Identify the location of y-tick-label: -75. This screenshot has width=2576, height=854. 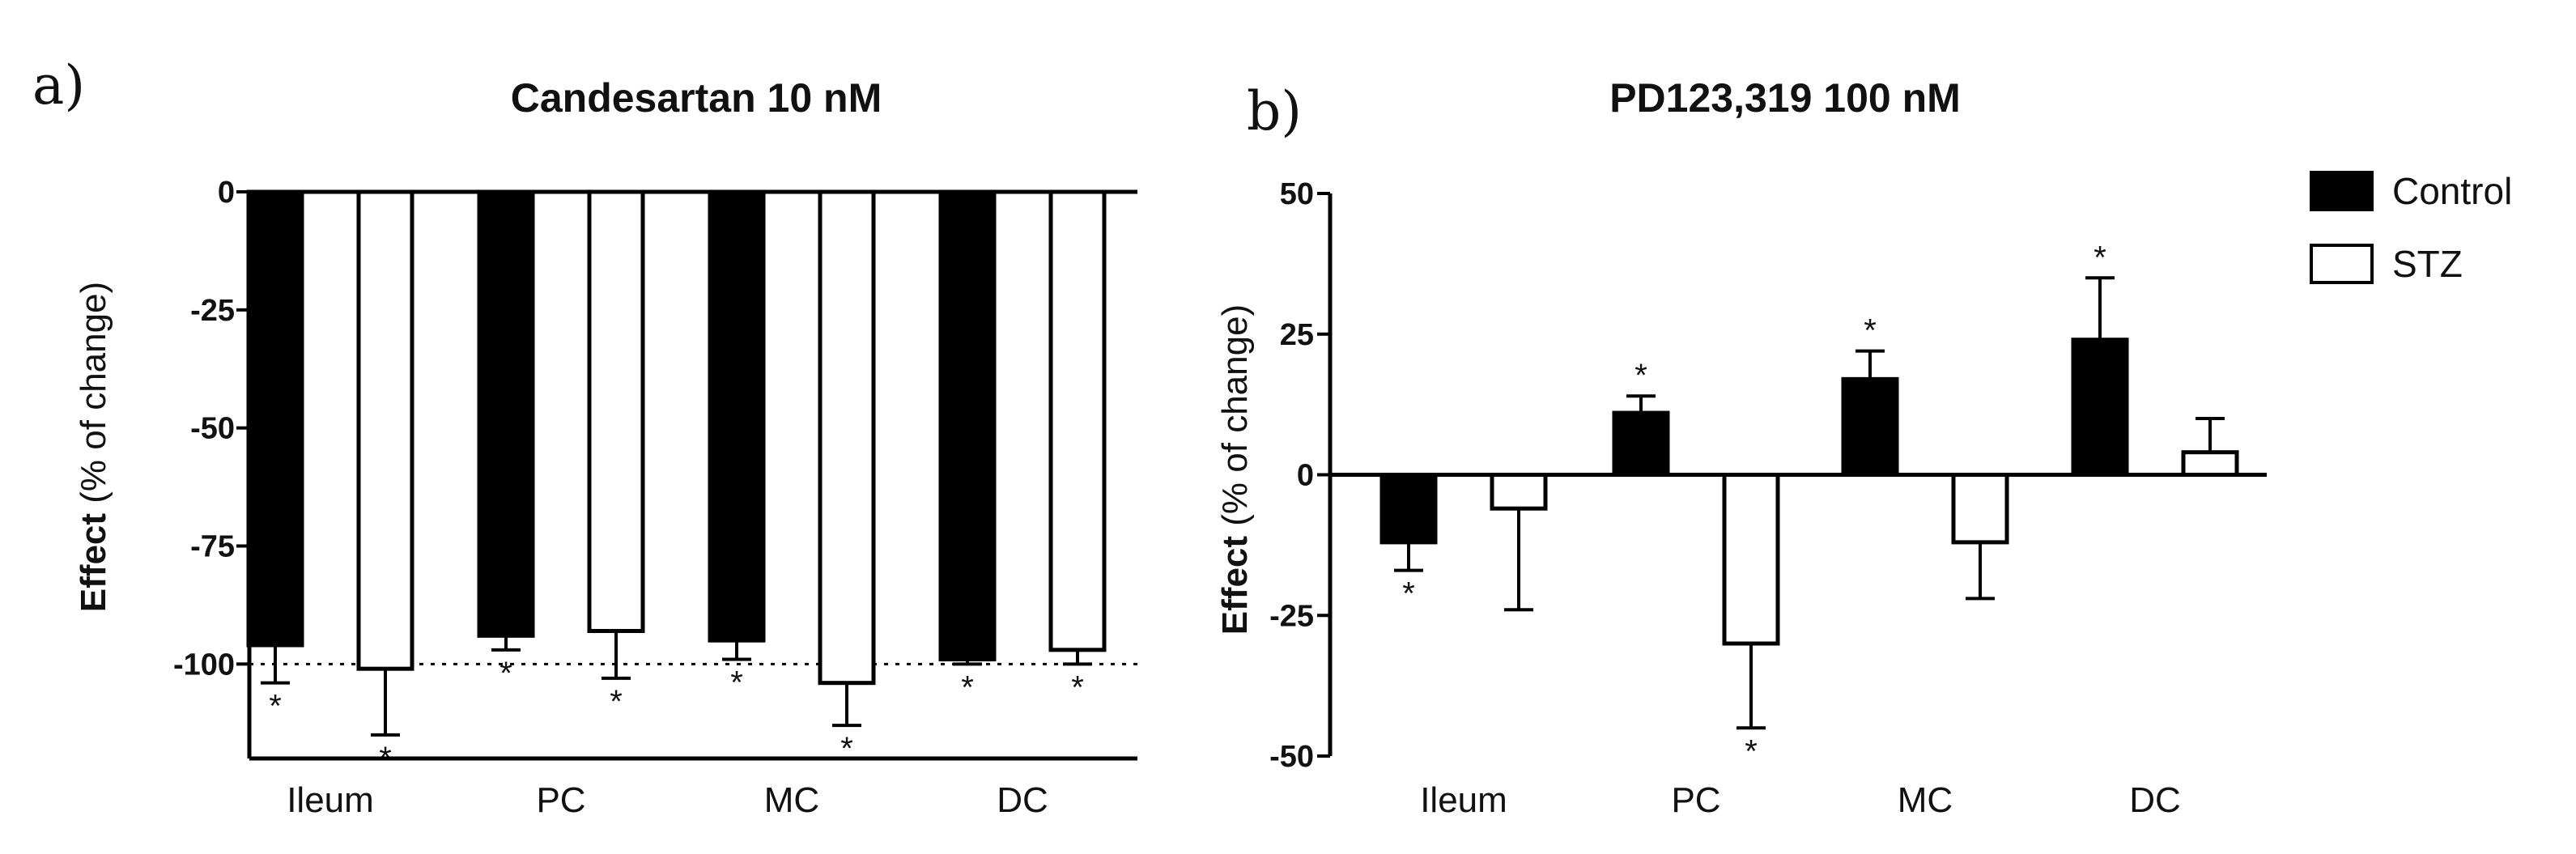
(212, 547).